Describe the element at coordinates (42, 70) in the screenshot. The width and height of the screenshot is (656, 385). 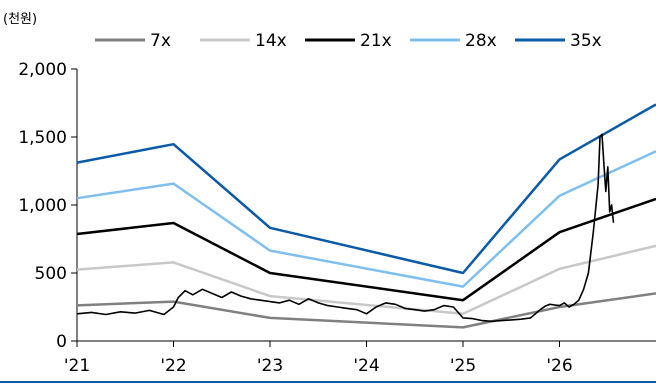
I see `y-tick-label: 2,000` at that location.